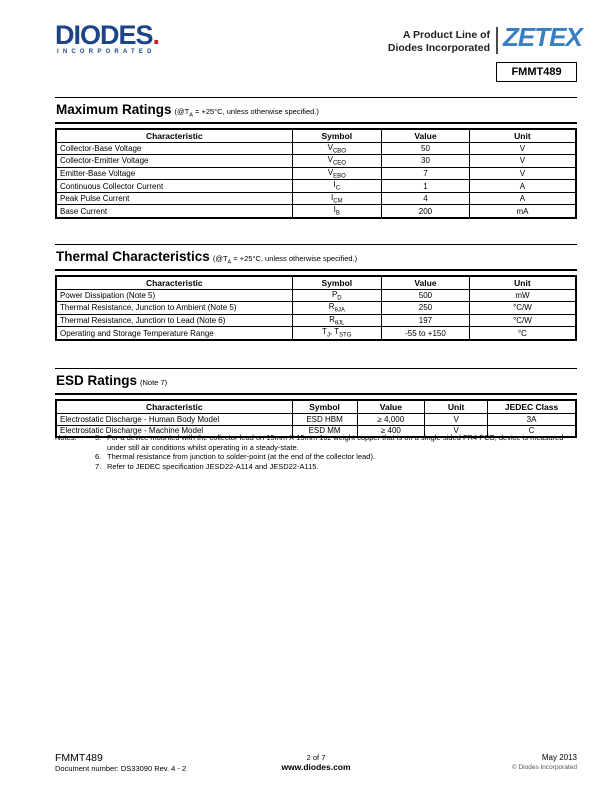 The height and width of the screenshot is (792, 612). I want to click on table-cell: Continuous Collector Current, so click(174, 186).